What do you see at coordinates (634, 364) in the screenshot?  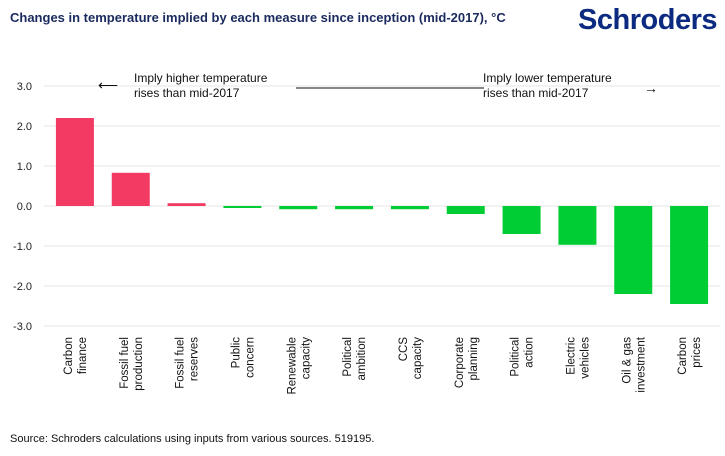 I see `x-tick-label: Oil & gas investment` at bounding box center [634, 364].